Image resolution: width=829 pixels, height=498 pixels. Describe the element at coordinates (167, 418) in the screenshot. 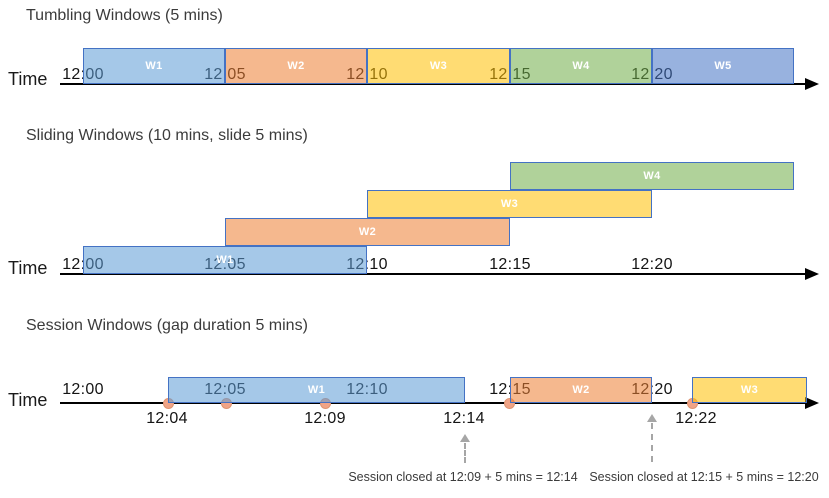

I see `event-time-label: 12:04` at that location.